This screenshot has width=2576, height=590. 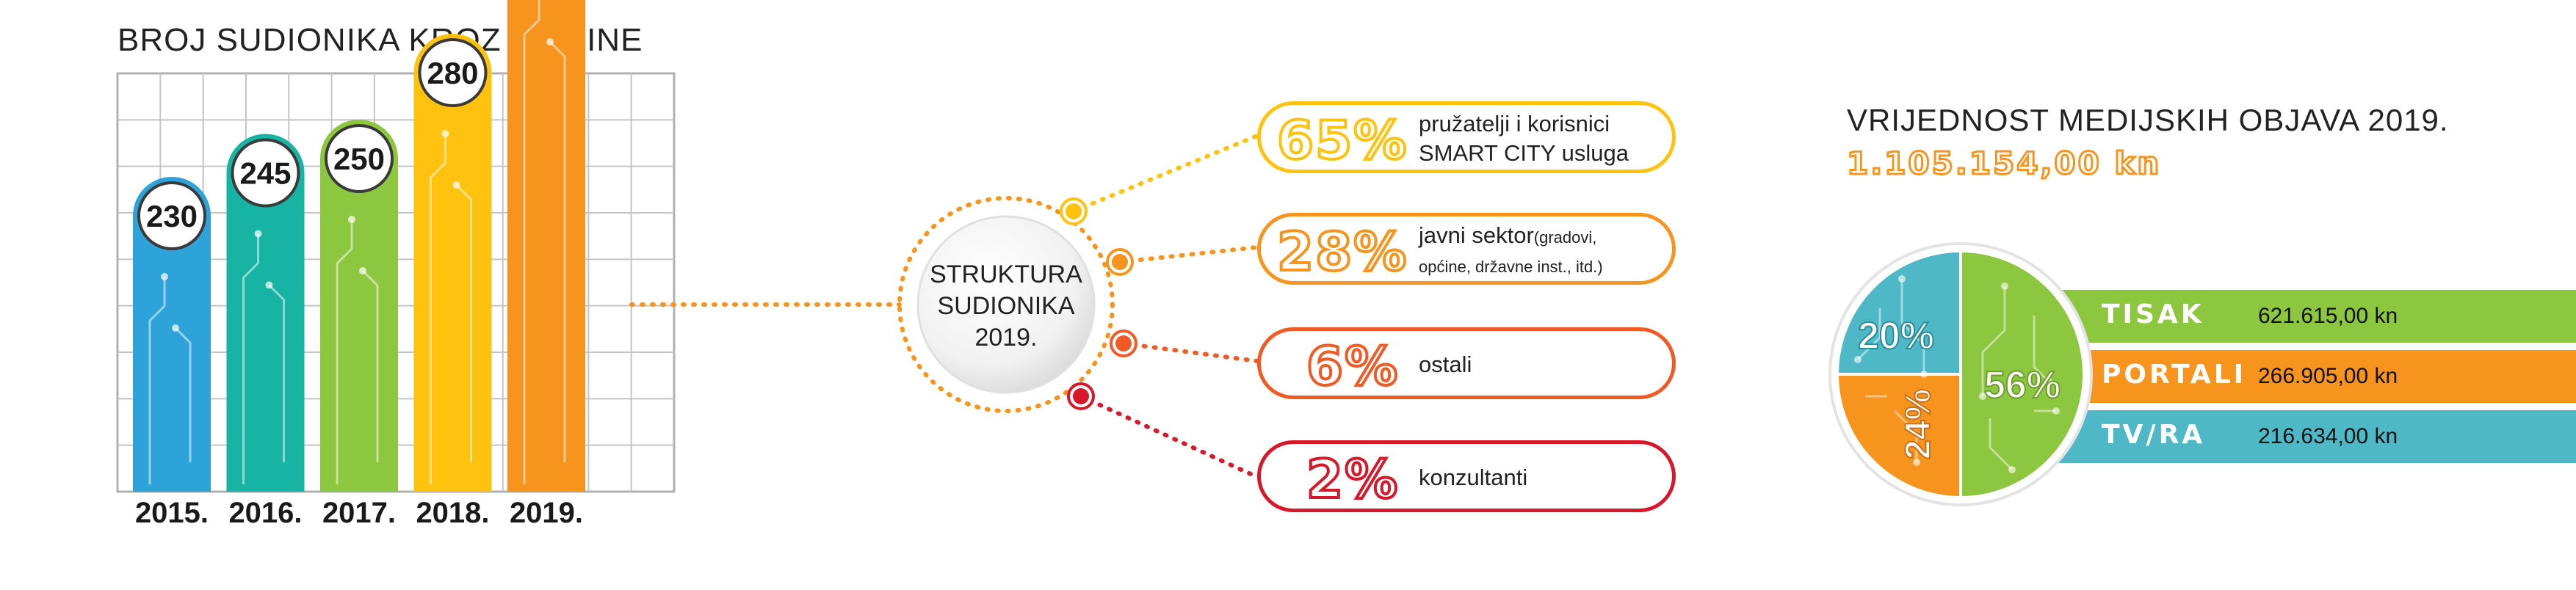 I want to click on structure-center-circle, so click(x=1006, y=304).